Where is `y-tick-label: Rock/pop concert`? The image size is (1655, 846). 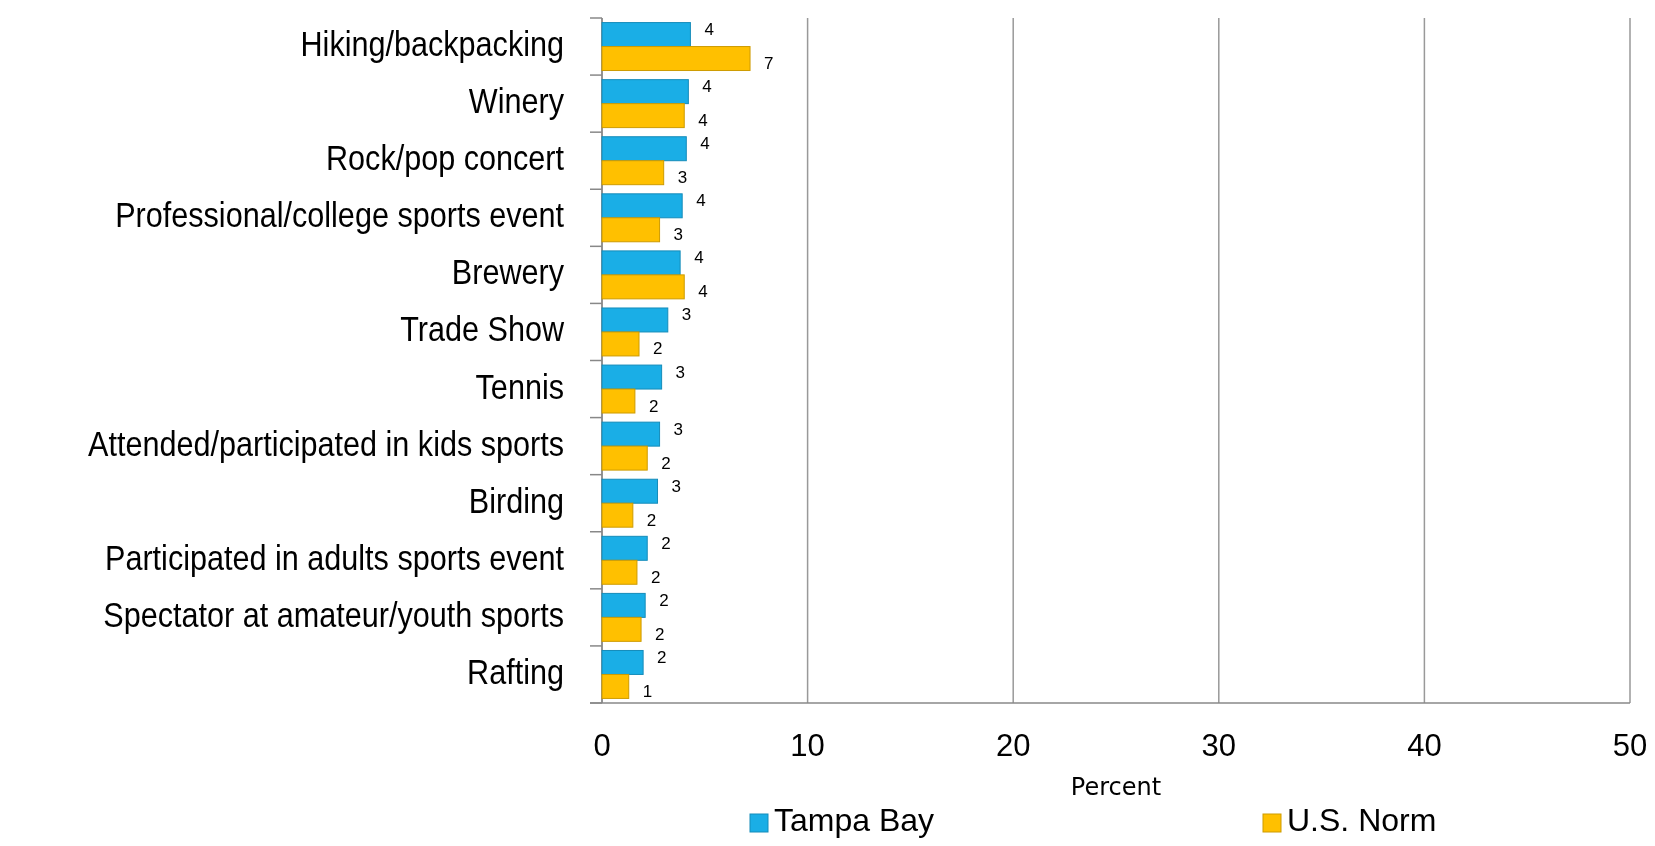
y-tick-label: Rock/pop concert is located at coordinates (445, 157).